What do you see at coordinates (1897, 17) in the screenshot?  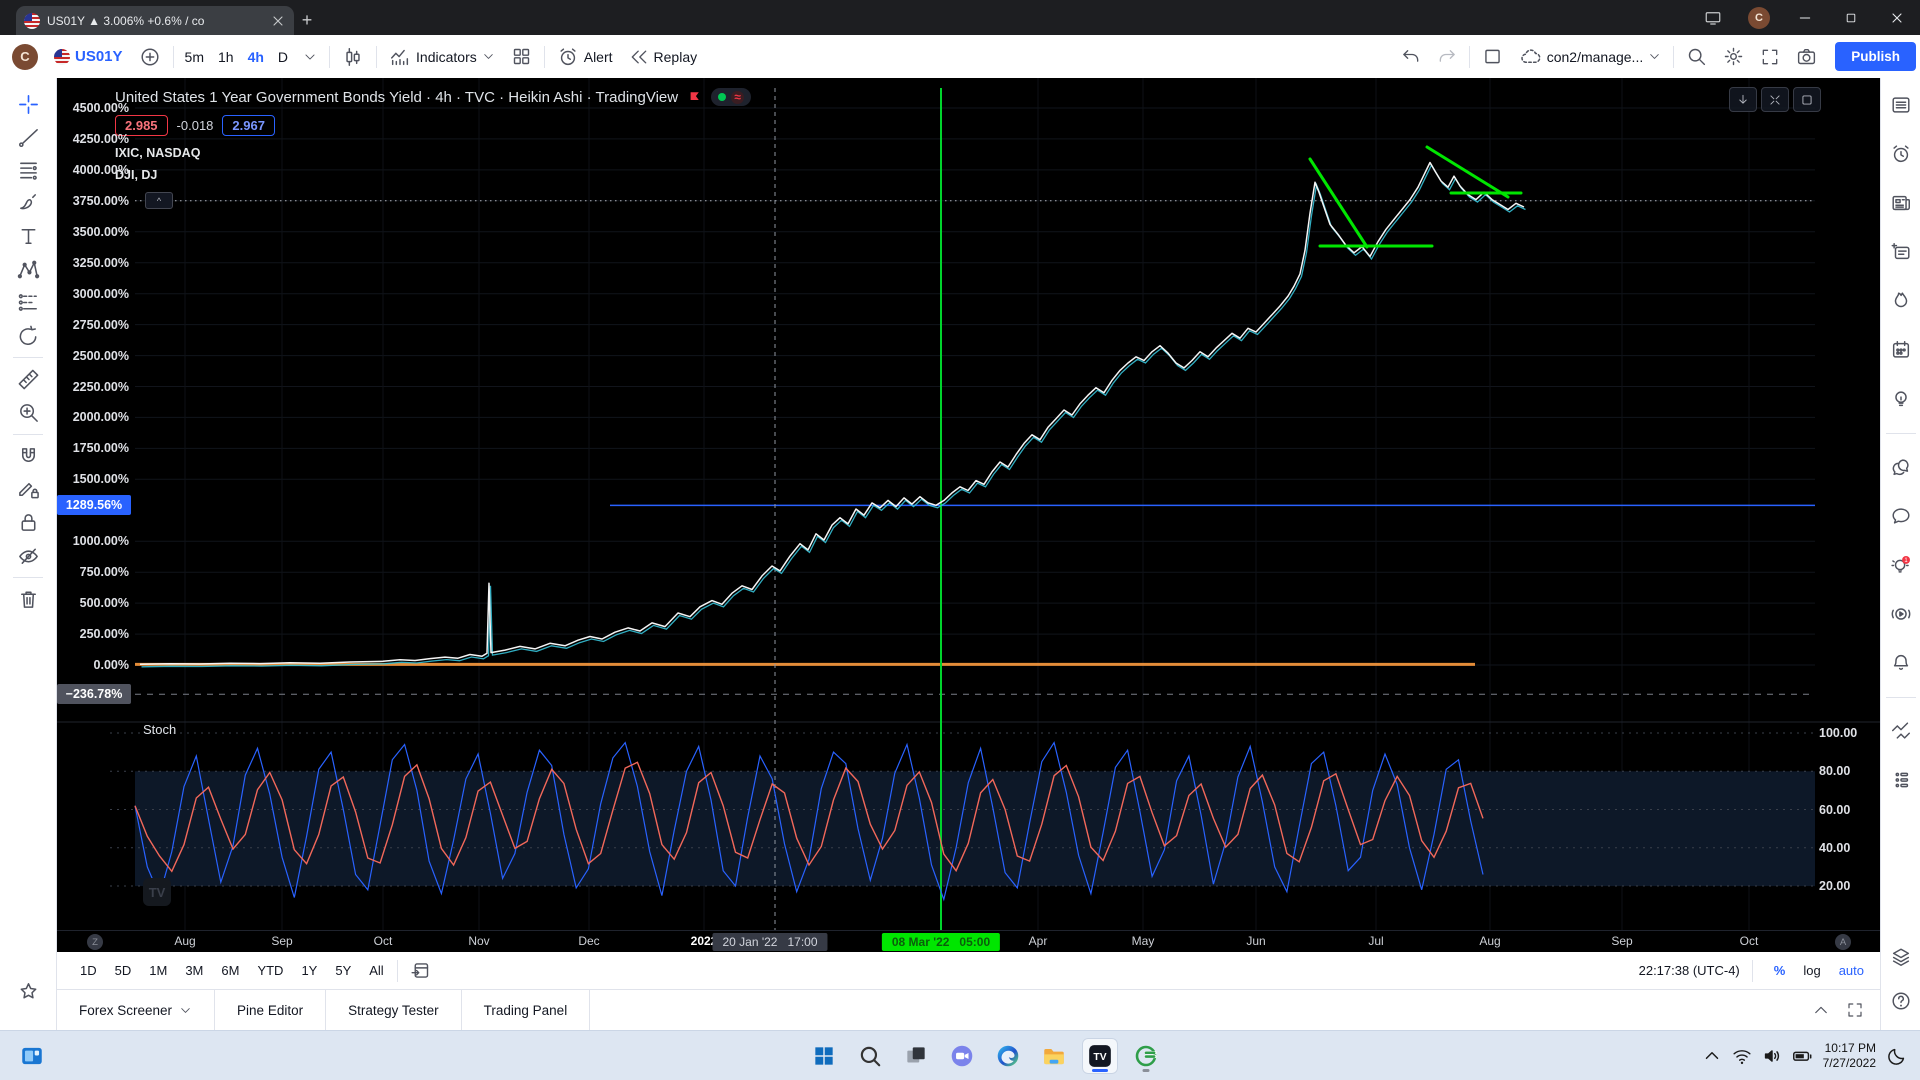 I see `close-button` at bounding box center [1897, 17].